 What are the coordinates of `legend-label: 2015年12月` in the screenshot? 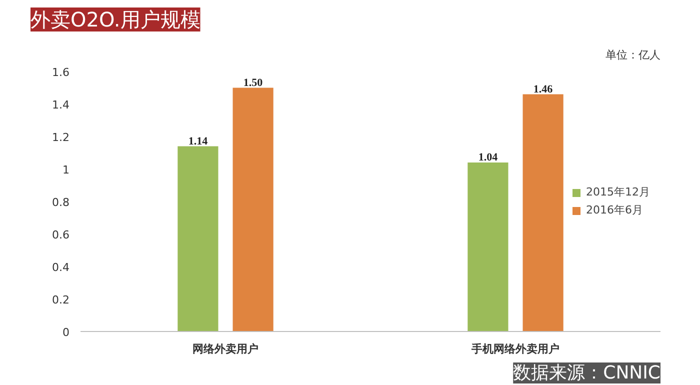 It's located at (618, 192).